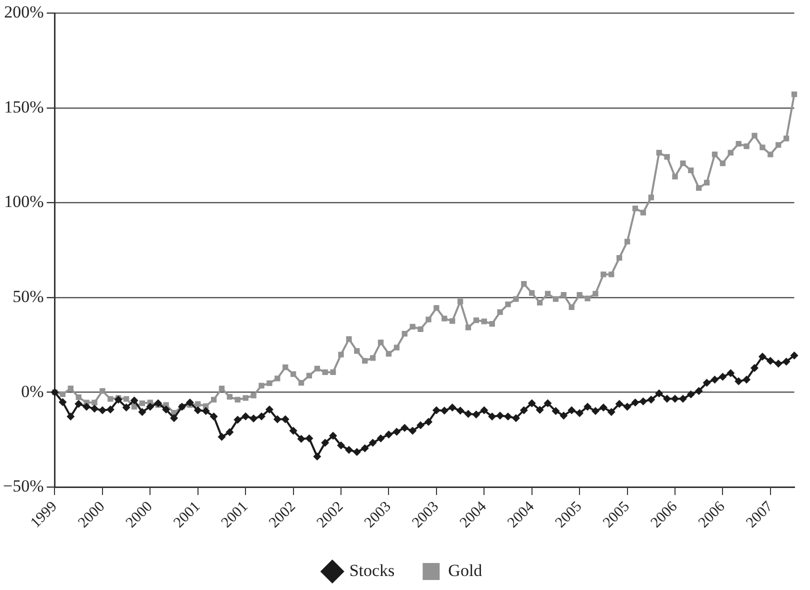  I want to click on x-tick-label: 1999, so click(44, 515).